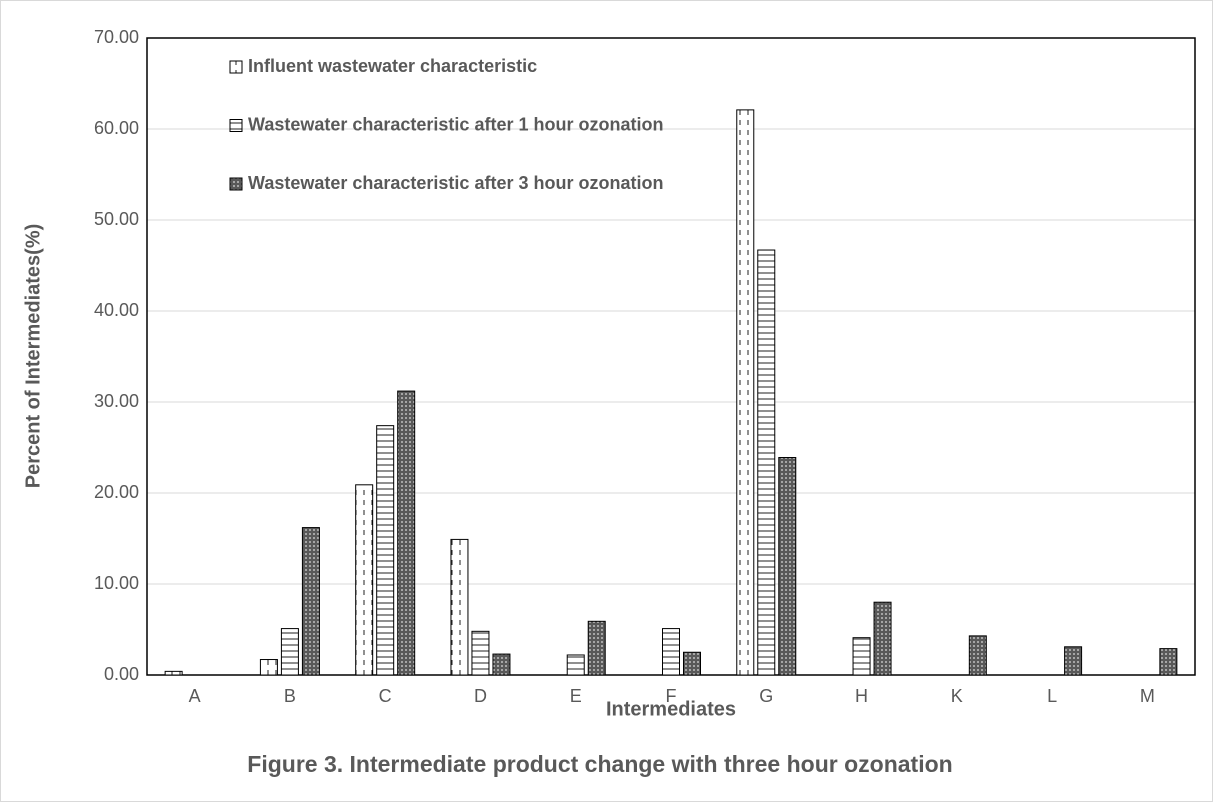 The height and width of the screenshot is (803, 1215). I want to click on x-tick-label: C, so click(385, 696).